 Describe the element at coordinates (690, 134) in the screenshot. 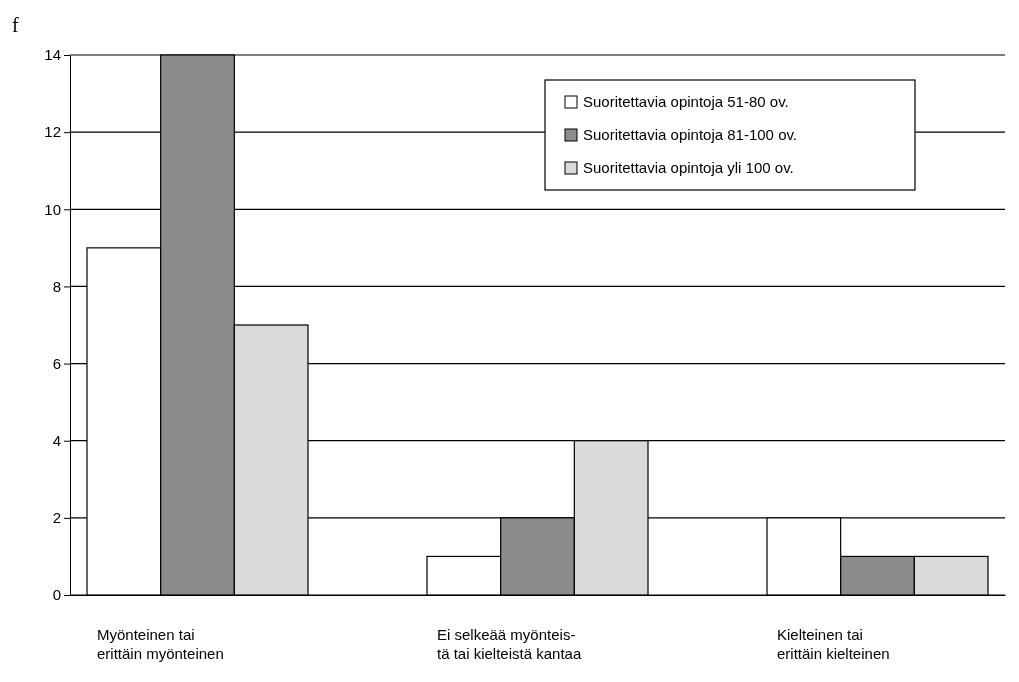

I see `legend-label: Suoritettavia opintoja 81-100 ov.` at that location.